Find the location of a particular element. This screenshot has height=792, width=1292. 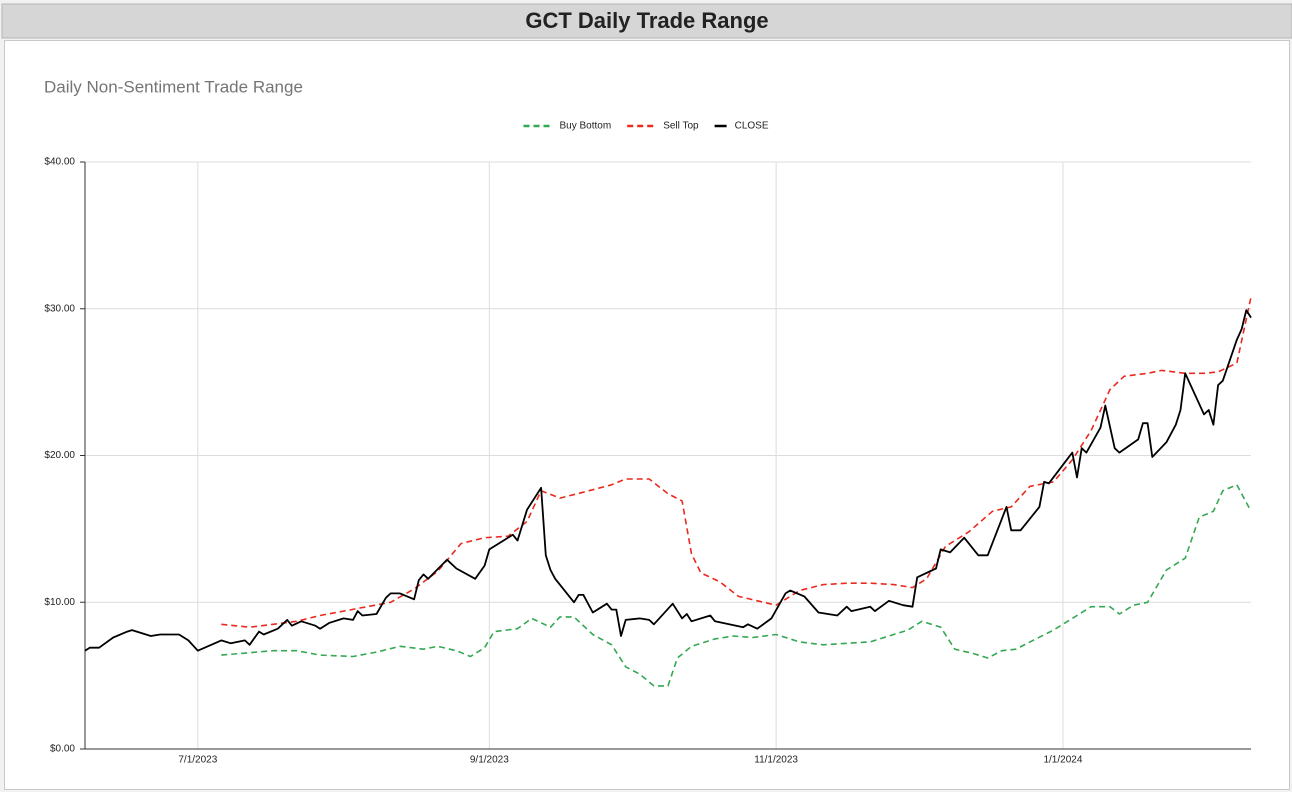

x-tick-label: 7/1/2023 is located at coordinates (197, 760).